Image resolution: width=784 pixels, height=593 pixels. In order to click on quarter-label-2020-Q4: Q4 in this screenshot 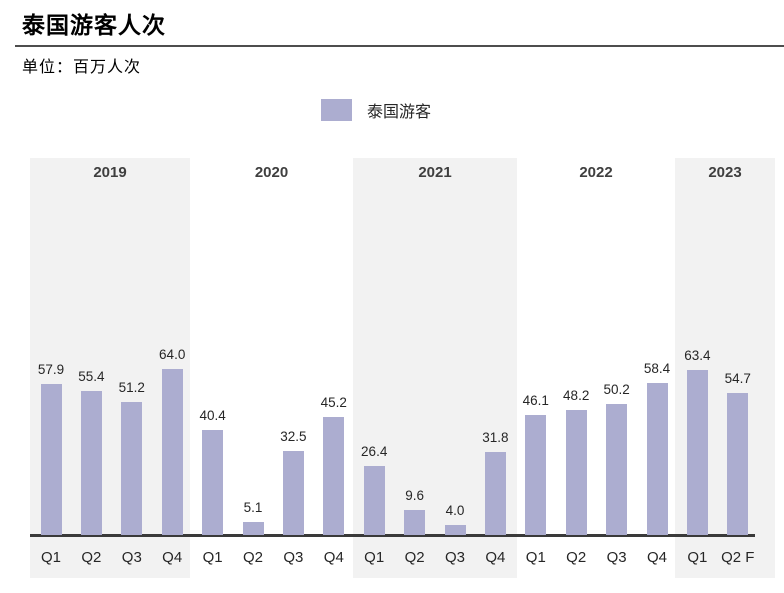, I will do `click(333, 557)`.